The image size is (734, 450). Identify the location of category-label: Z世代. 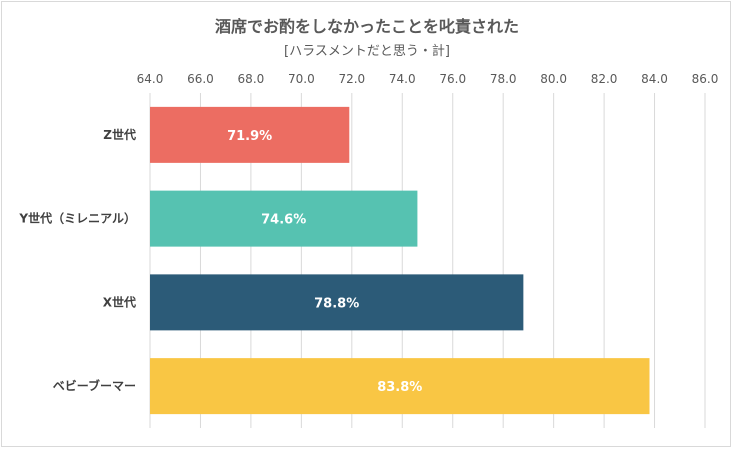
(119, 134).